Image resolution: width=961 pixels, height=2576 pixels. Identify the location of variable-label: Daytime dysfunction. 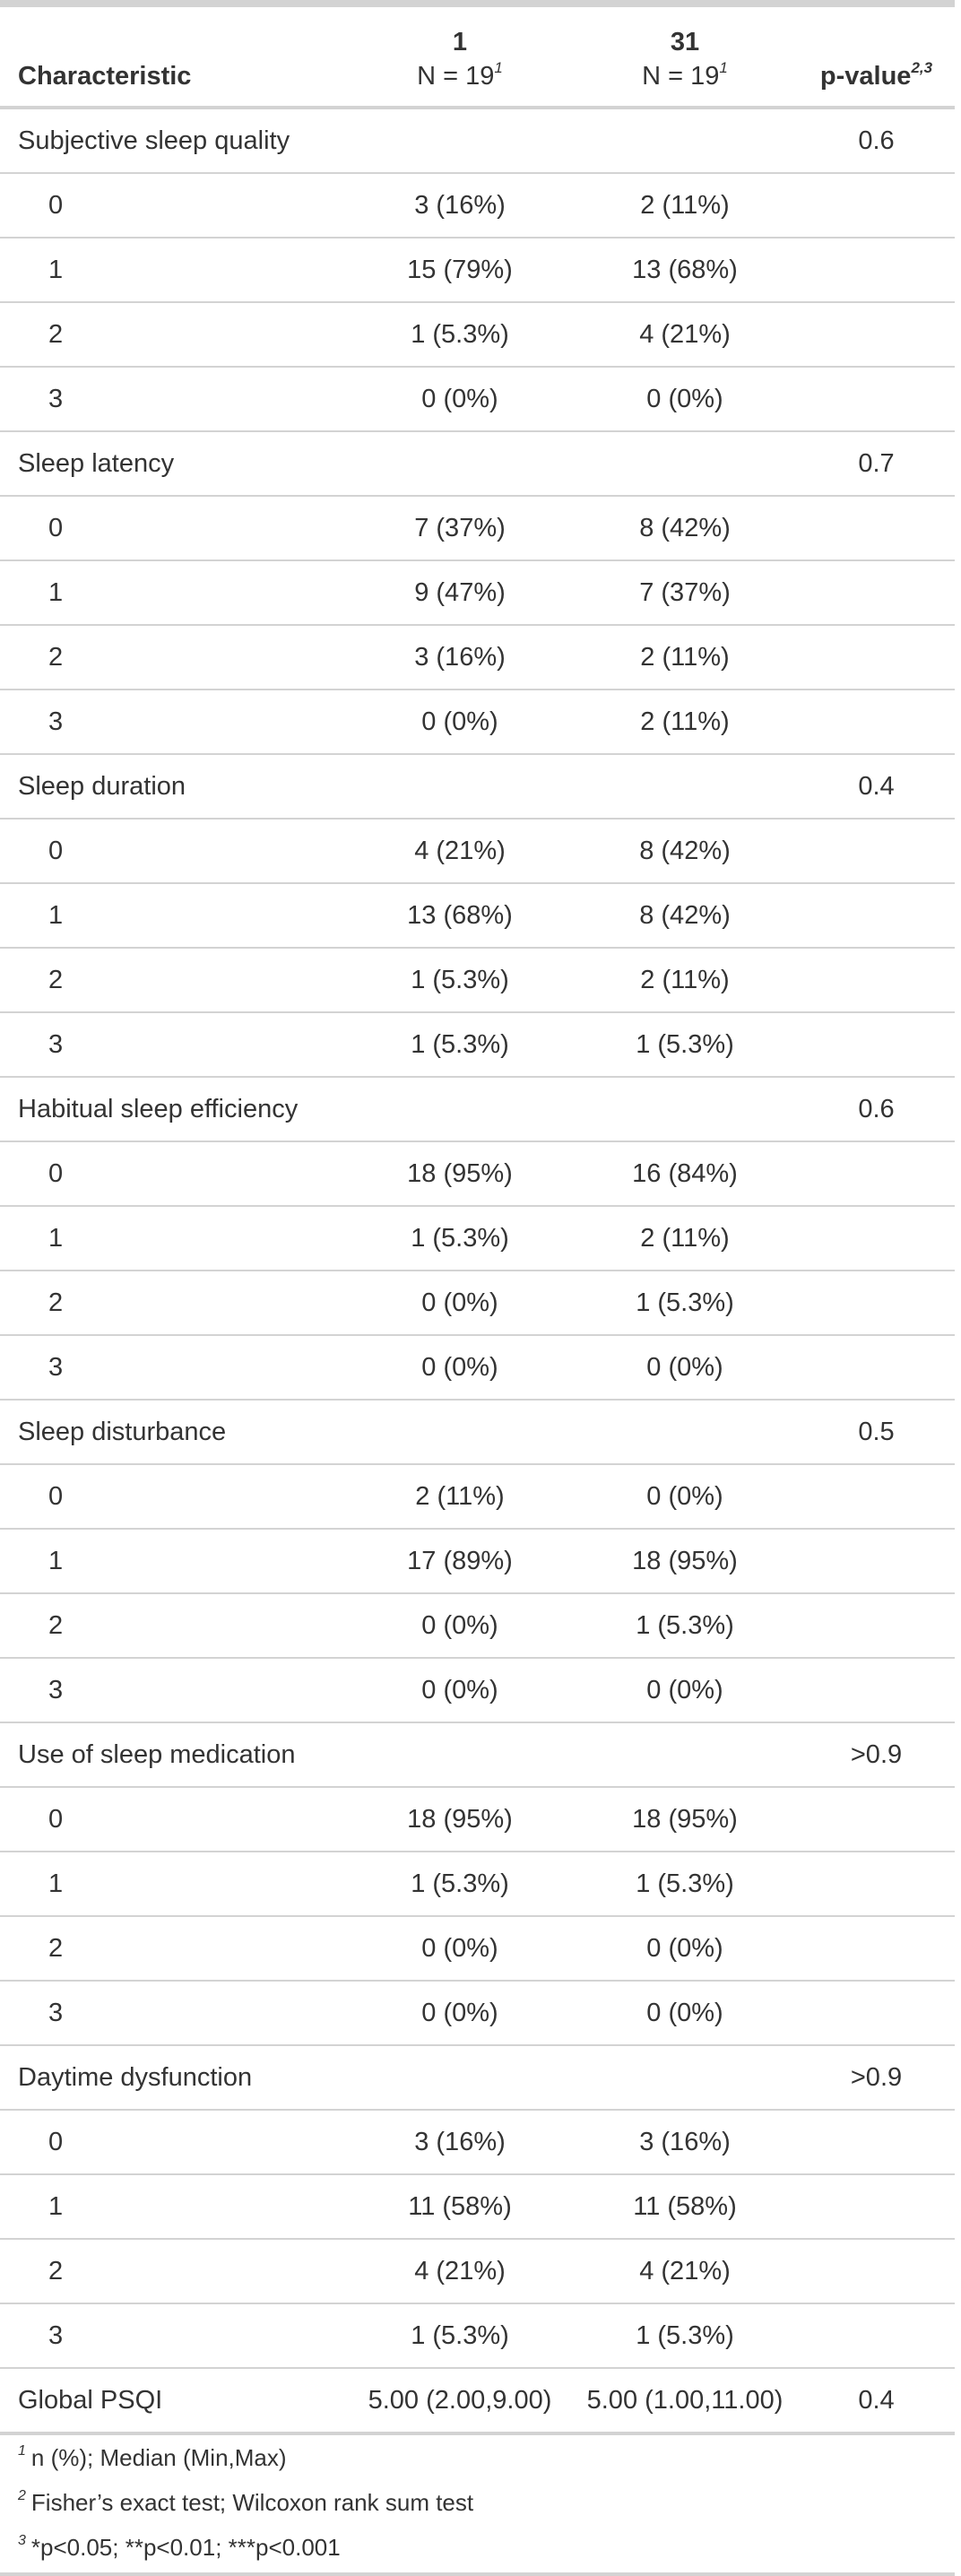
(174, 2077).